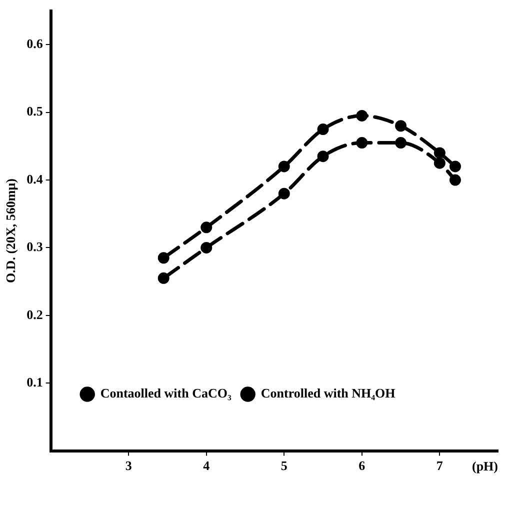 This screenshot has width=510, height=512. I want to click on legend-label: Controlled with NH₄OH, so click(328, 393).